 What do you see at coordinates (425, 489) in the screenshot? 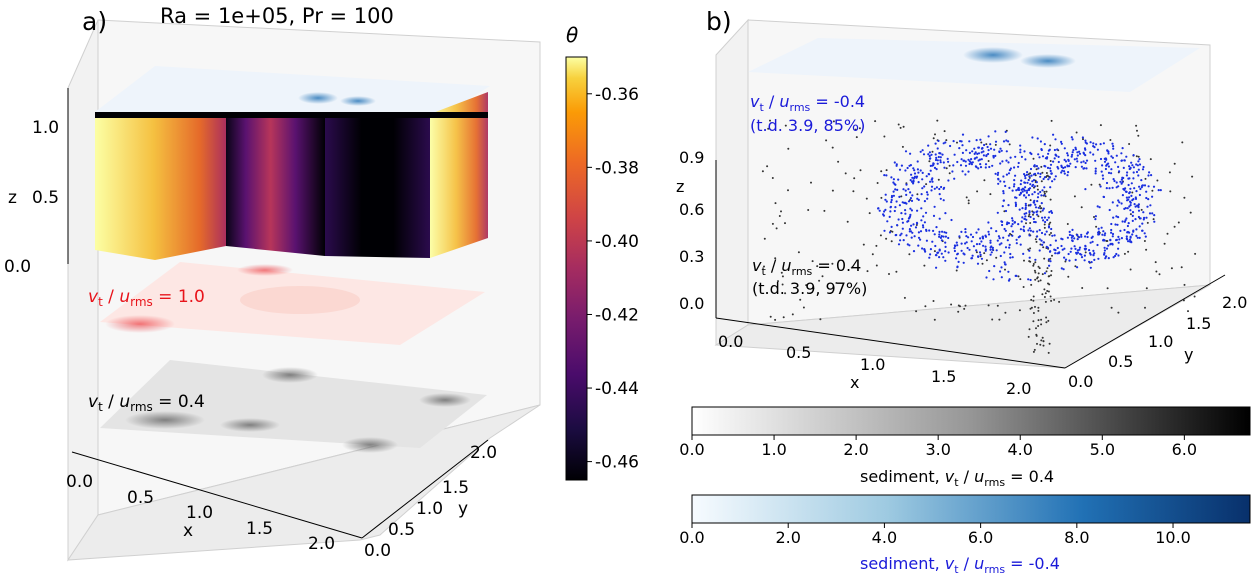
I see `axis-line-y` at bounding box center [425, 489].